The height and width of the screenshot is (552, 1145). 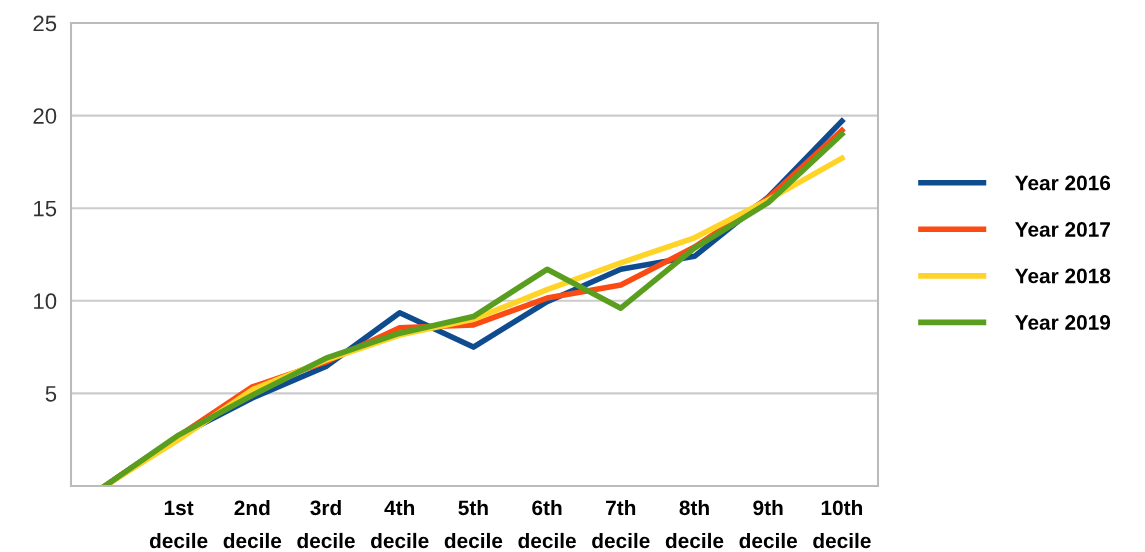 What do you see at coordinates (1063, 322) in the screenshot?
I see `legend-label: Year 2019` at bounding box center [1063, 322].